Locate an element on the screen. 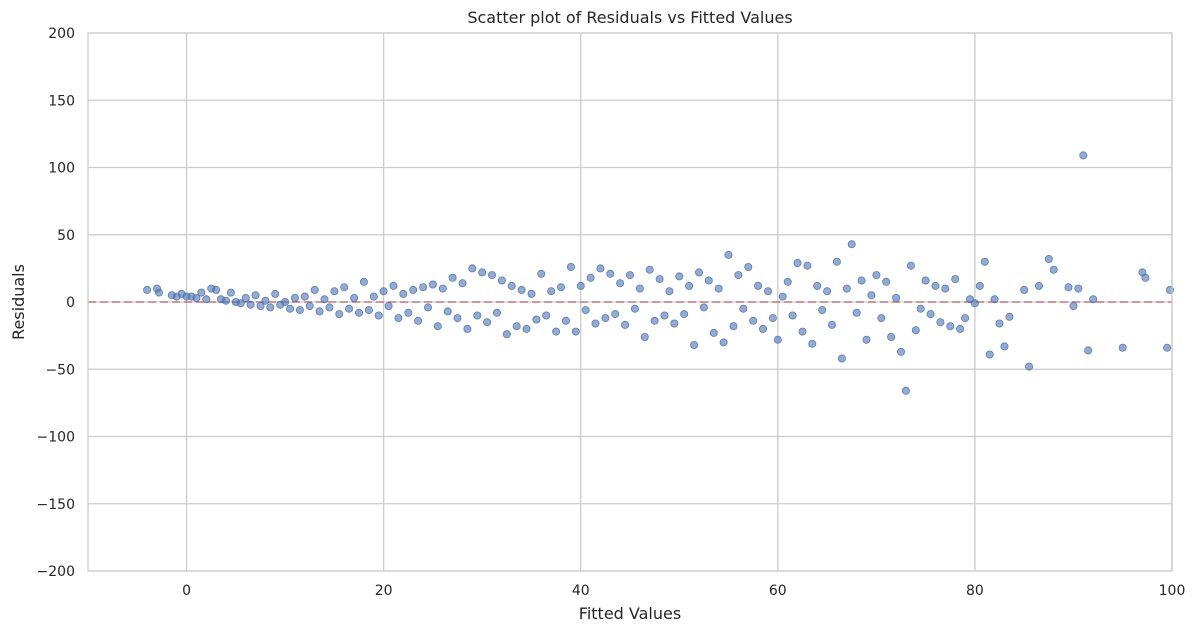 Image resolution: width=1197 pixels, height=633 pixels. x-axis-label: Fitted Values is located at coordinates (630, 613).